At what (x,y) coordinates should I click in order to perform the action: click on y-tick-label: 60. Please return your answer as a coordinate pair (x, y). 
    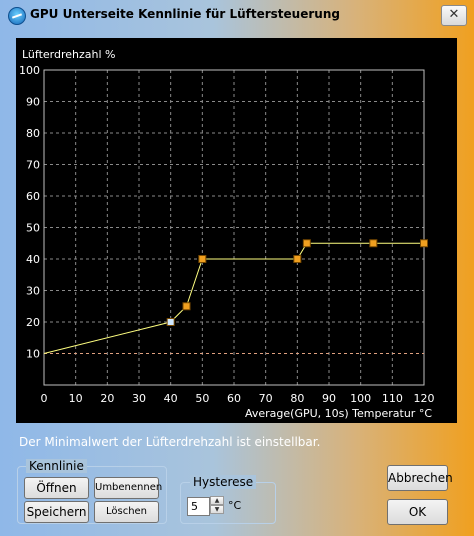
    Looking at the image, I should click on (33, 196).